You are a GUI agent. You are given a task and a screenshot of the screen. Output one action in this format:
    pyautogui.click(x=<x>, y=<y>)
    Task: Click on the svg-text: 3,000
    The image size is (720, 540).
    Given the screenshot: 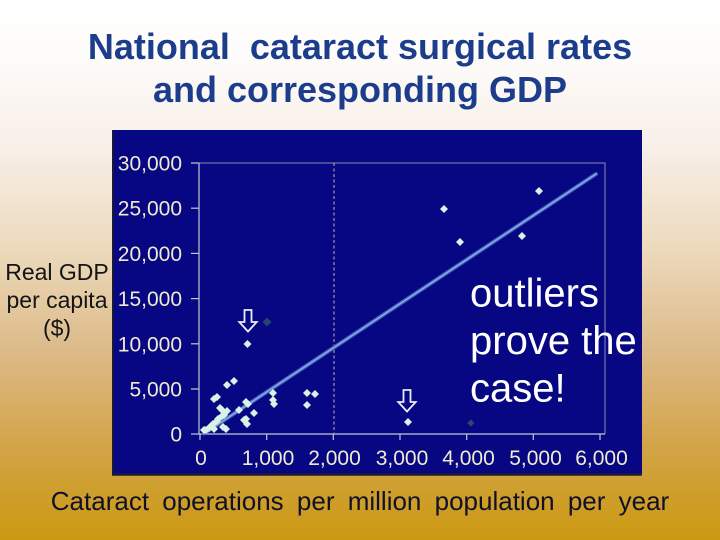 What is the action you would take?
    pyautogui.click(x=402, y=458)
    